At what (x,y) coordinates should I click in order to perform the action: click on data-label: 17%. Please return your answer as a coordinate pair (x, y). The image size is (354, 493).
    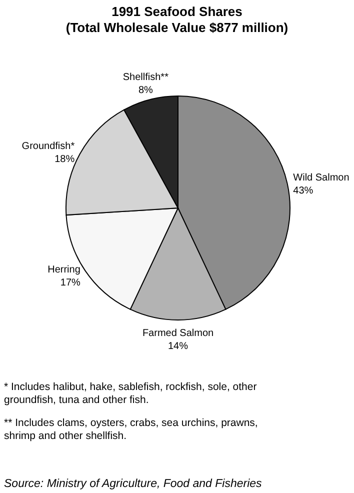
    Looking at the image, I should click on (70, 282).